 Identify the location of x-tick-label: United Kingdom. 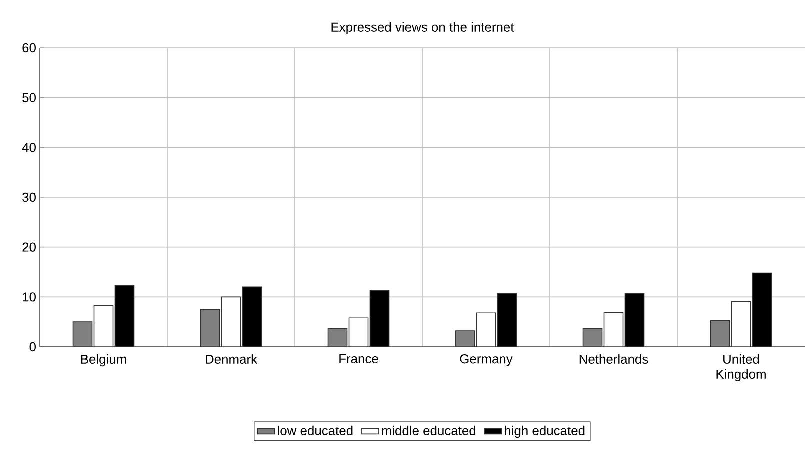
(741, 368).